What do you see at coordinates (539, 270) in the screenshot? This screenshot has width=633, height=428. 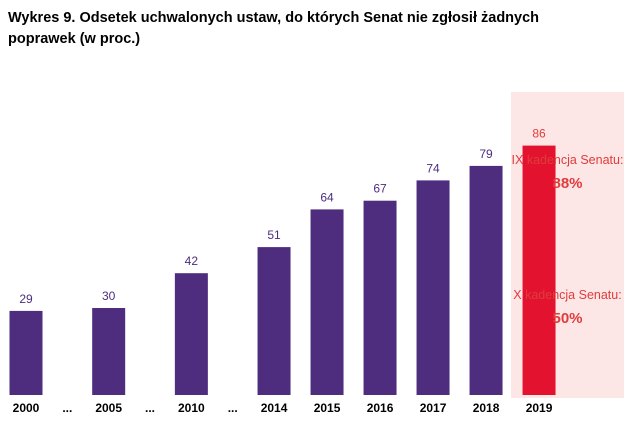 I see `bar-2019` at bounding box center [539, 270].